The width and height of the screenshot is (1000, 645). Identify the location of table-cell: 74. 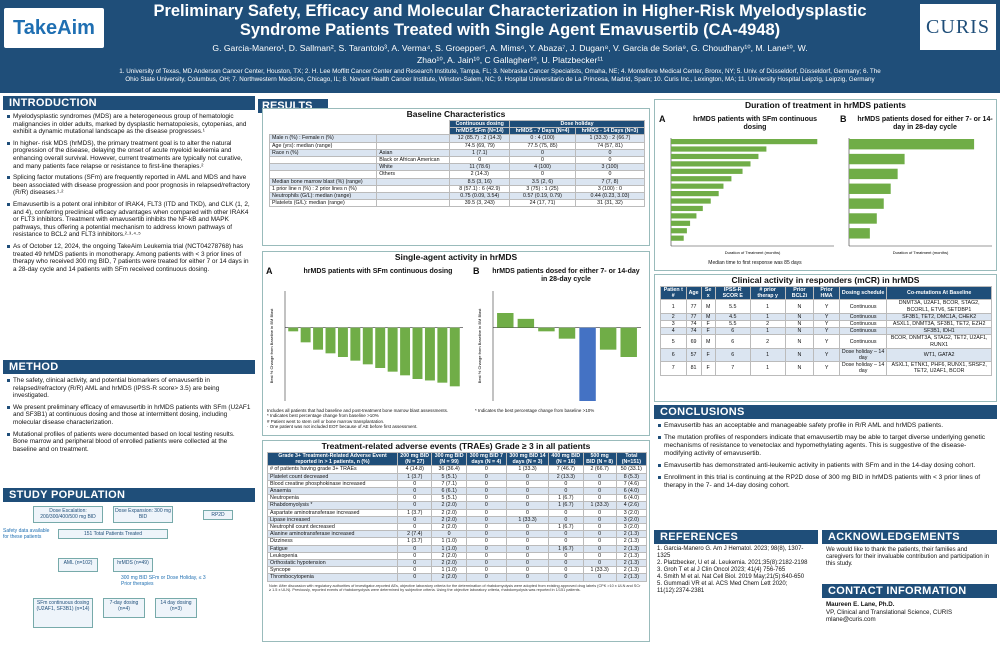
(693, 331).